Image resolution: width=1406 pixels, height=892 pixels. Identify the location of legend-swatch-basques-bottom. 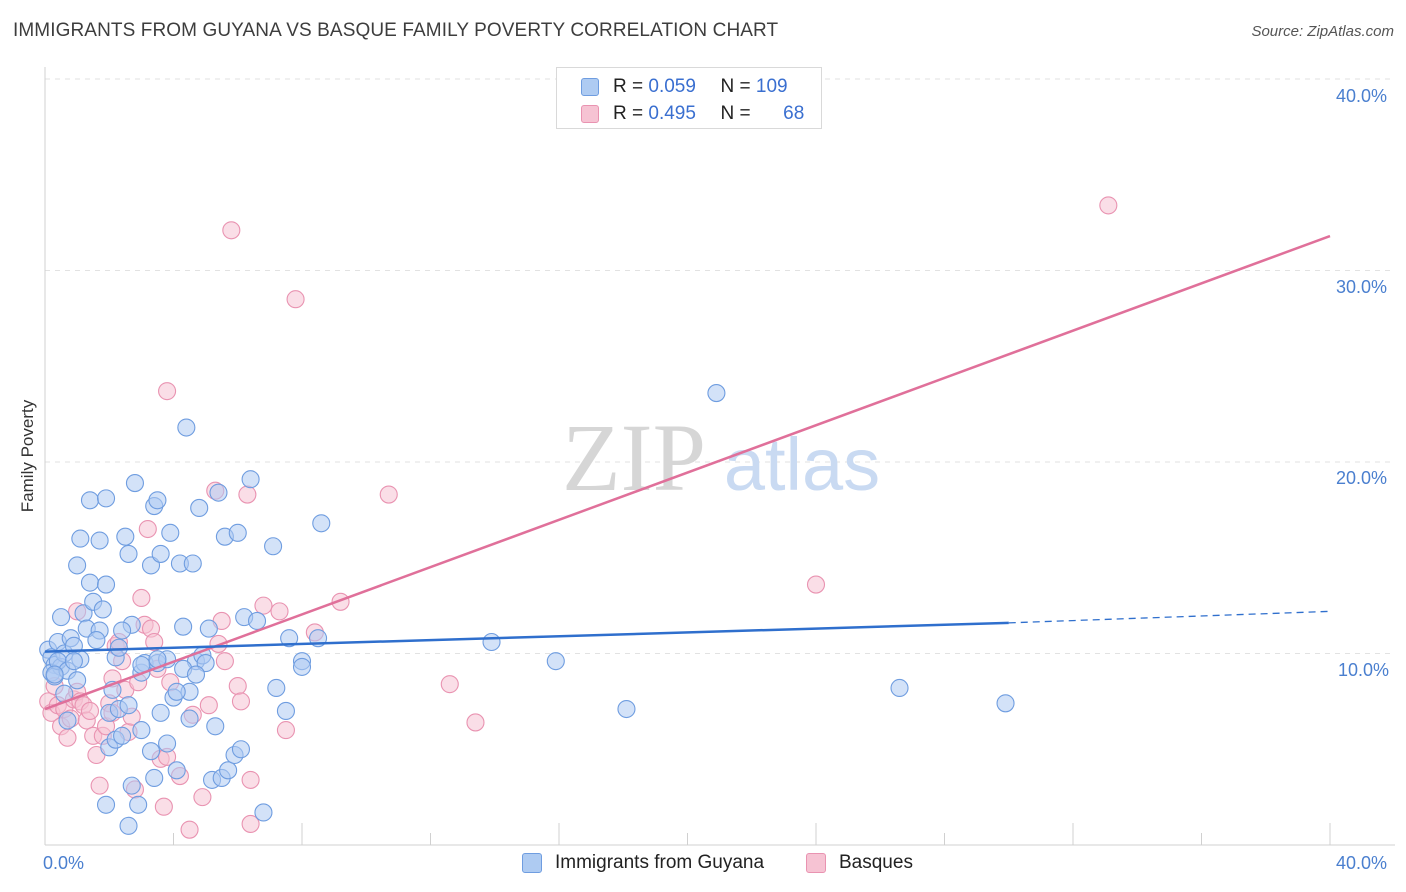
(816, 863).